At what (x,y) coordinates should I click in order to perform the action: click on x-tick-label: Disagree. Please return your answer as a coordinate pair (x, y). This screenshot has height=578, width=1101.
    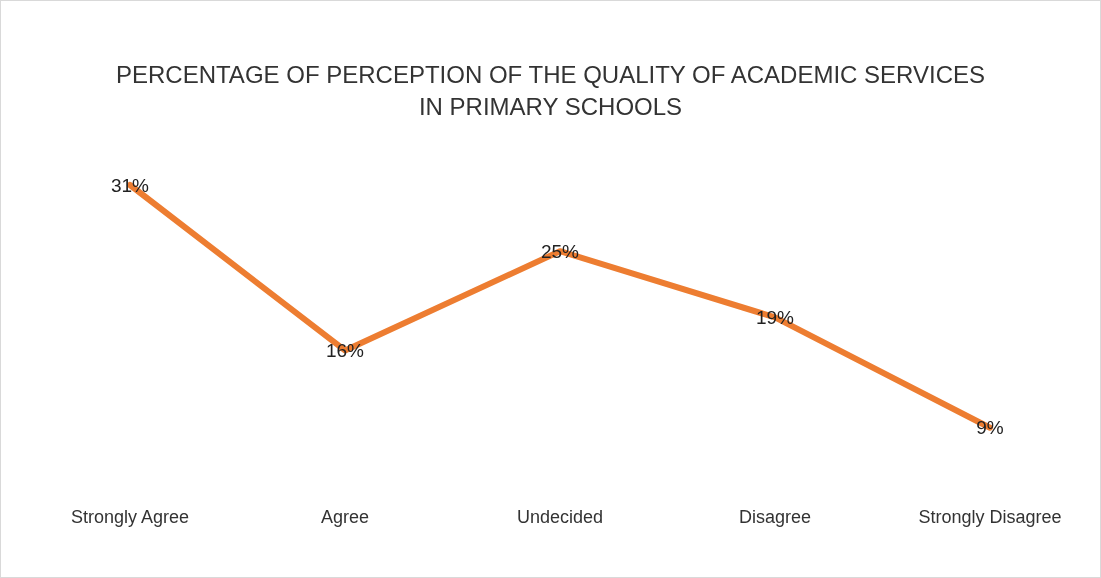
    Looking at the image, I should click on (775, 517).